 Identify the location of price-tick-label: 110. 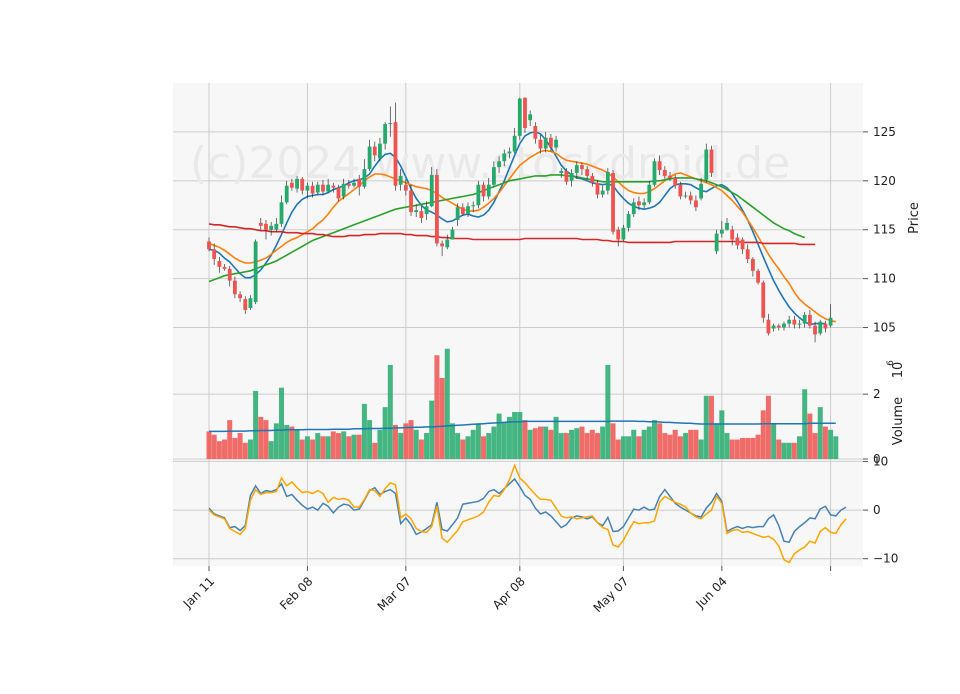
(884, 279).